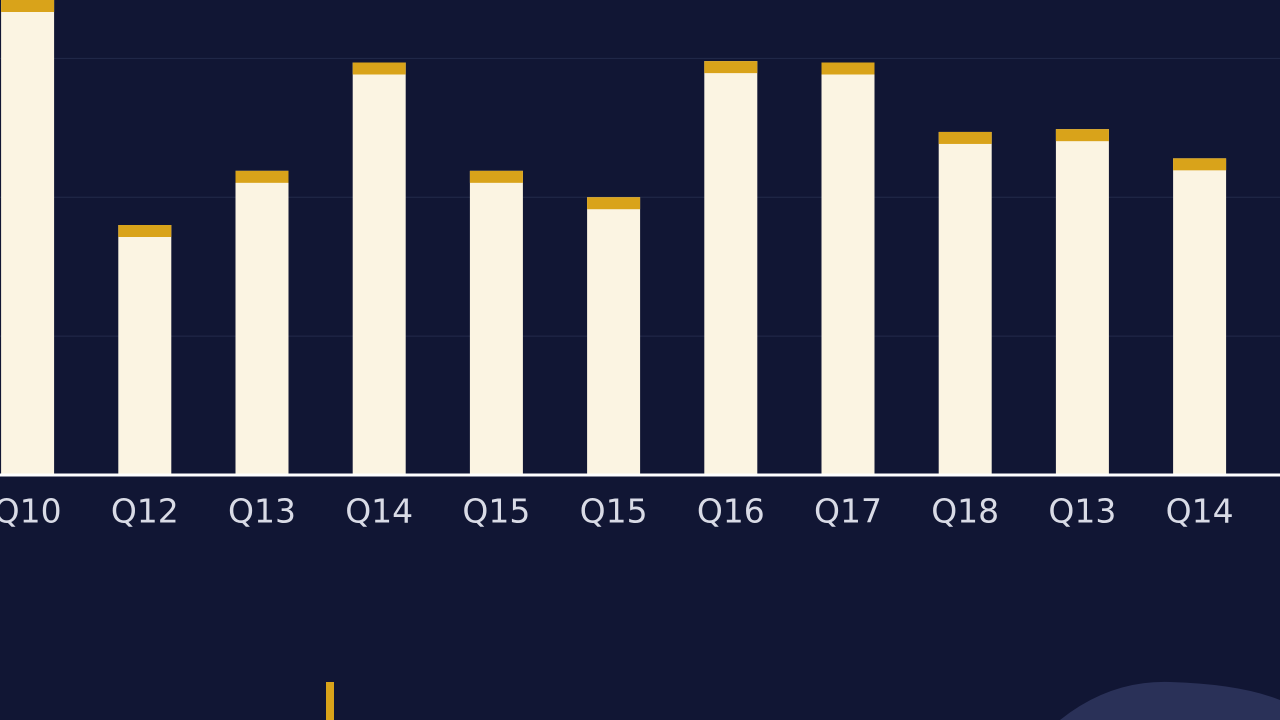 This screenshot has width=1280, height=720. I want to click on x-tick-label: Q10, so click(31, 511).